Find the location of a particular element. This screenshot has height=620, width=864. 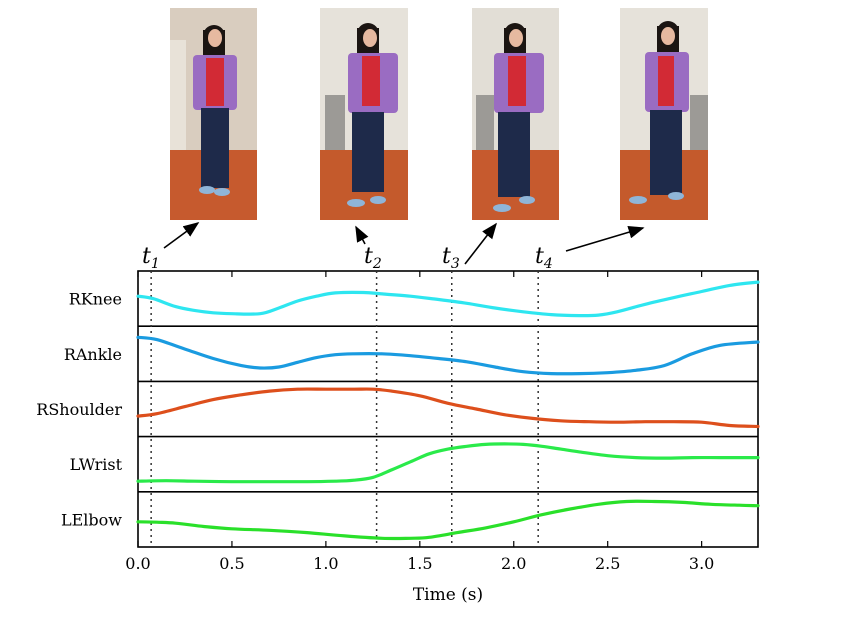

x-tick-label: 1.0 is located at coordinates (325, 563).